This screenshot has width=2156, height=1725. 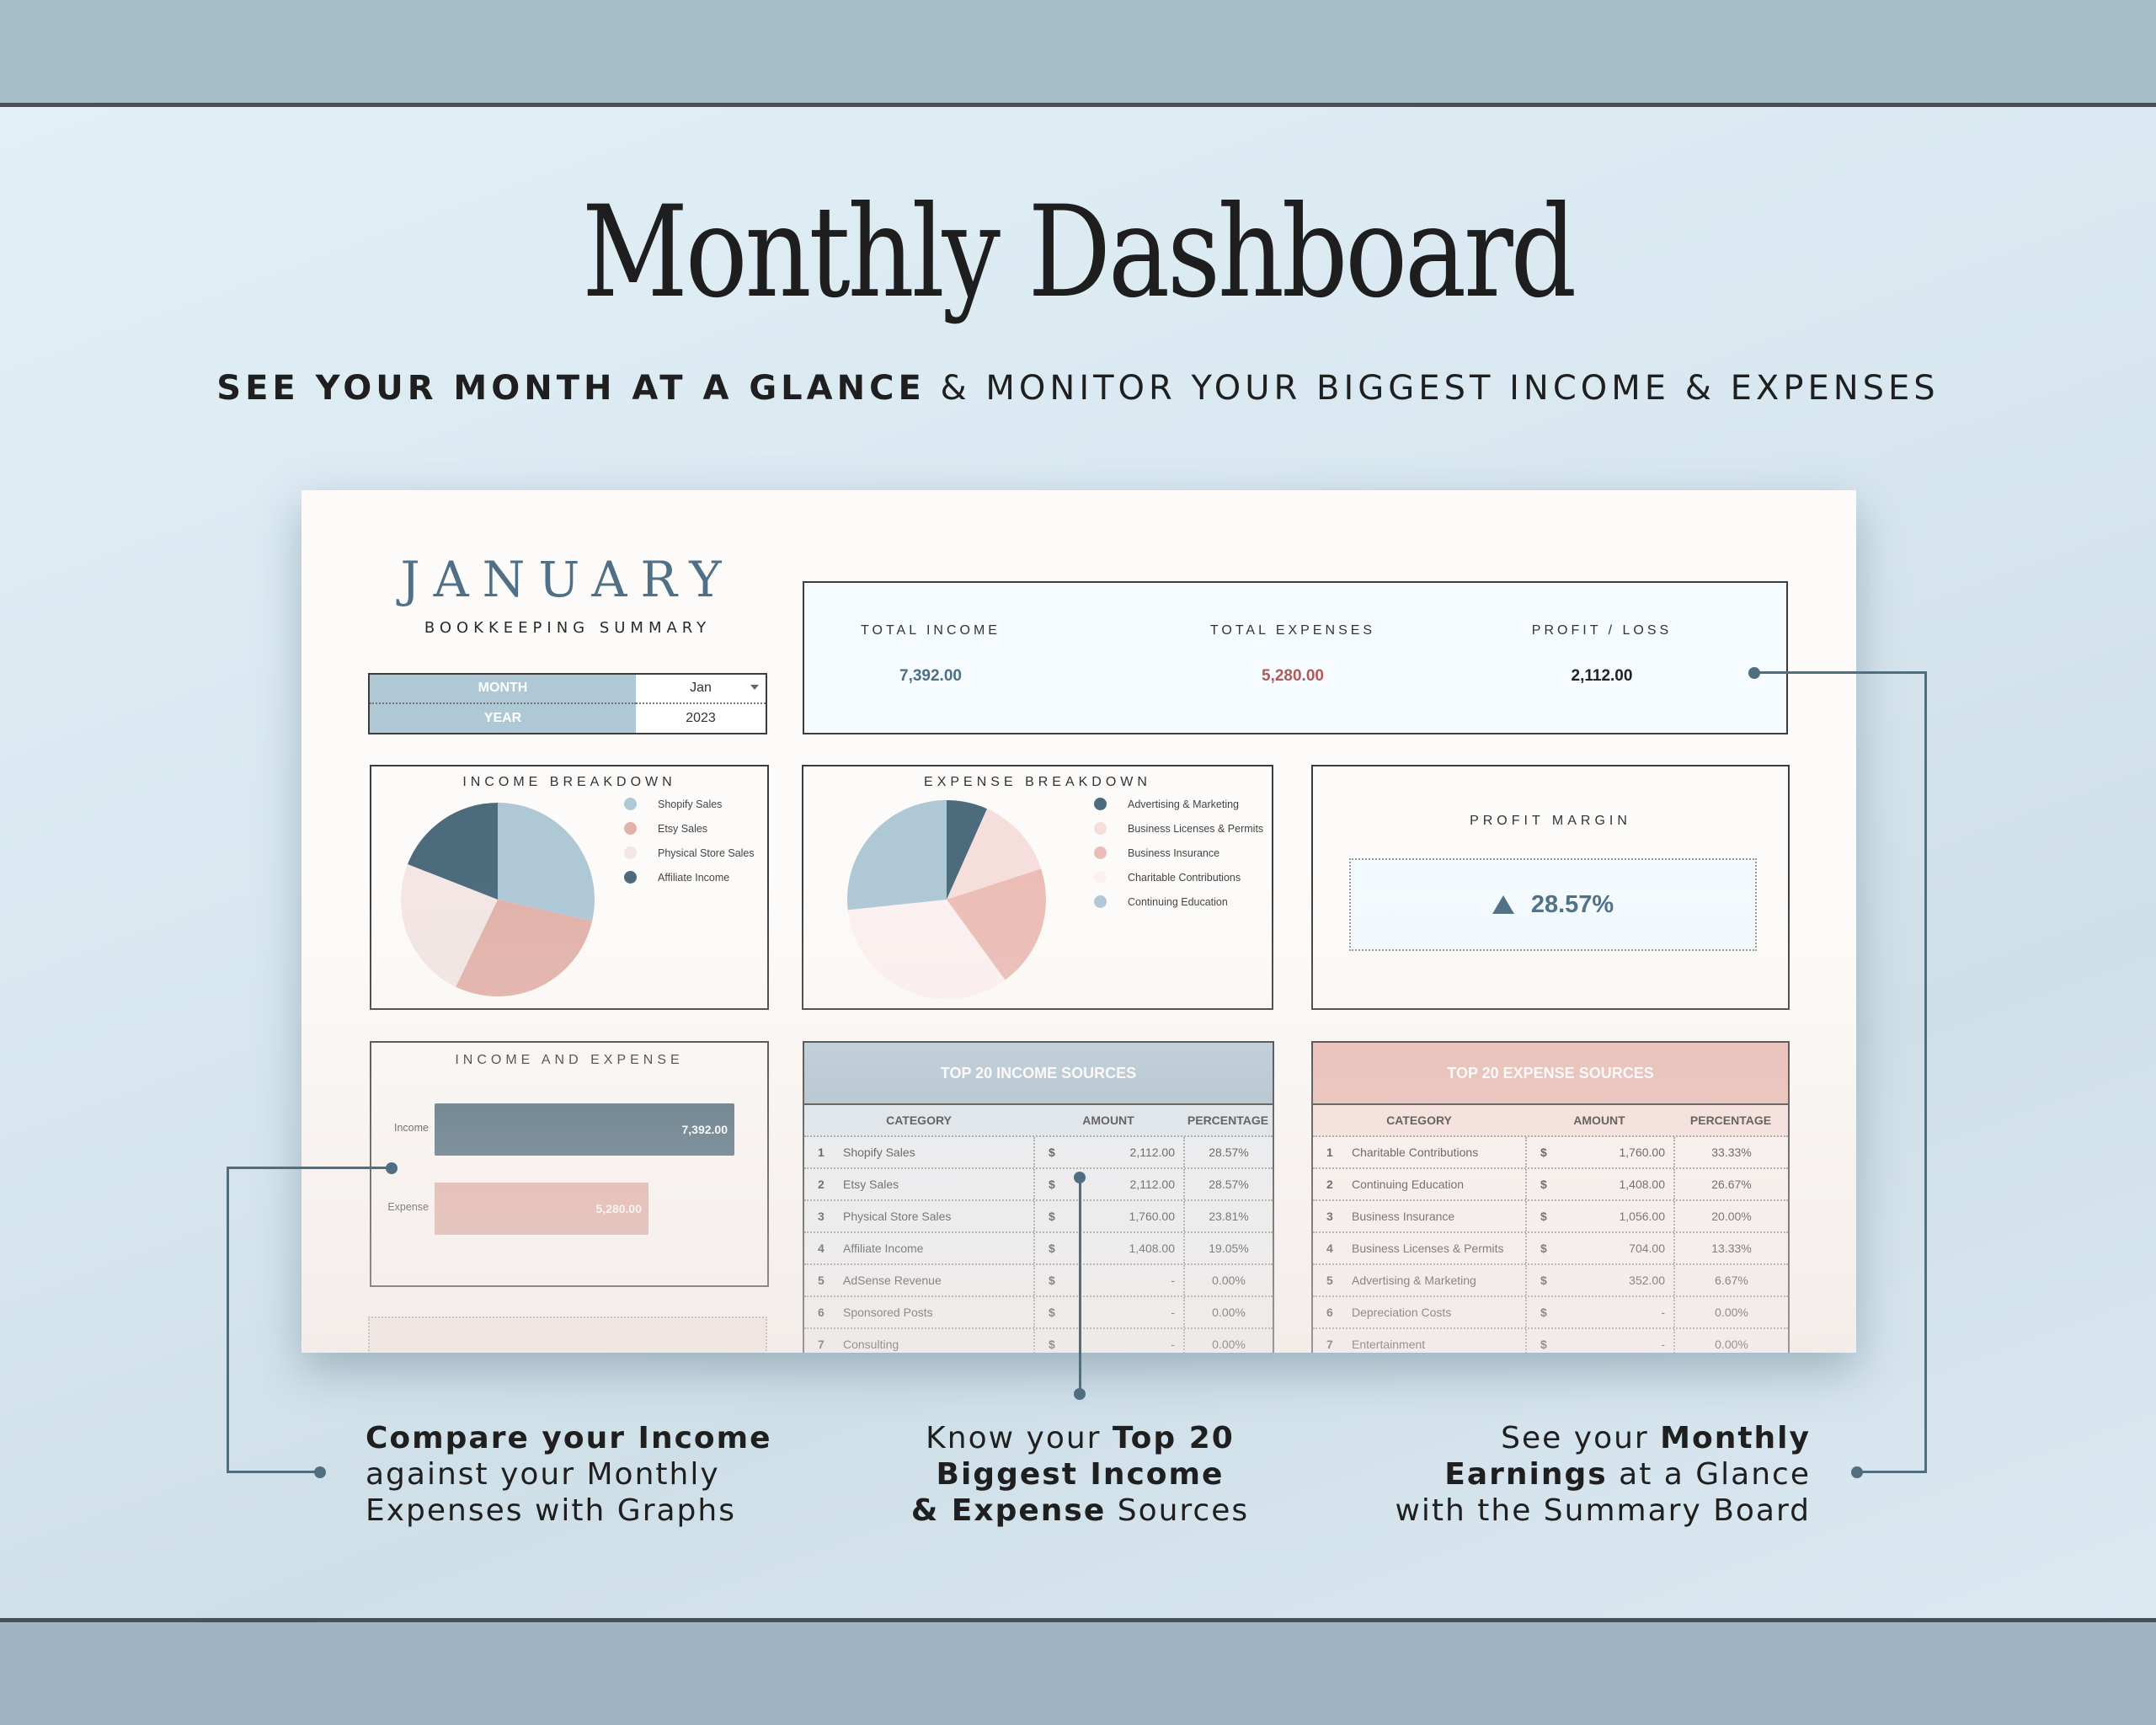 I want to click on row-category: Sponsored Posts, so click(x=888, y=1312).